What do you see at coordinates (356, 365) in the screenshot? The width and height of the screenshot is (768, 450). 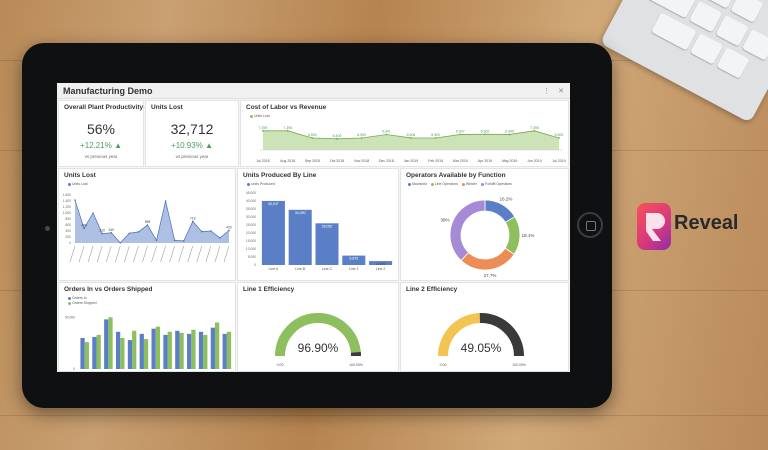 I see `gauge-max-label: 100.00%` at bounding box center [356, 365].